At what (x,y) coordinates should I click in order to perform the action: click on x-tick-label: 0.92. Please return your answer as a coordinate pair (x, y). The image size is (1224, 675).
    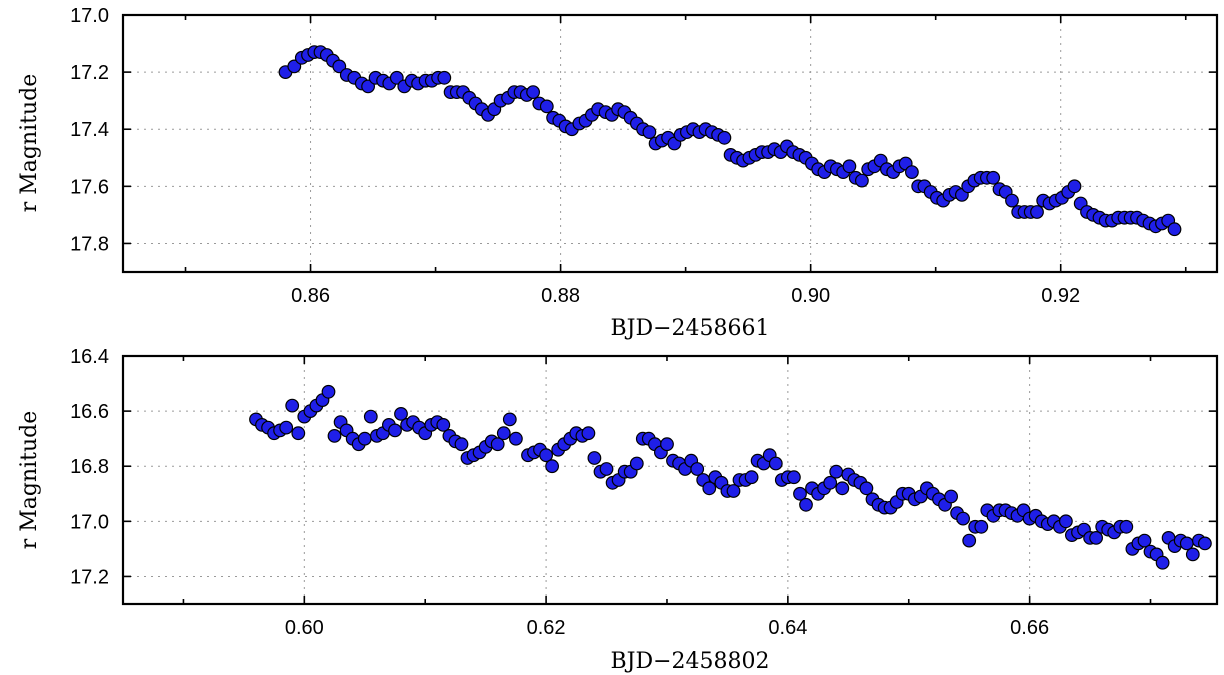
    Looking at the image, I should click on (1060, 296).